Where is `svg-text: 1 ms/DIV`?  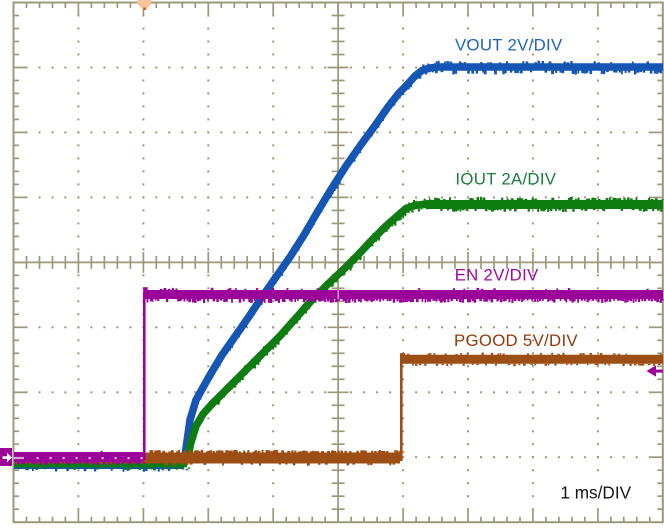 svg-text: 1 ms/DIV is located at coordinates (595, 493).